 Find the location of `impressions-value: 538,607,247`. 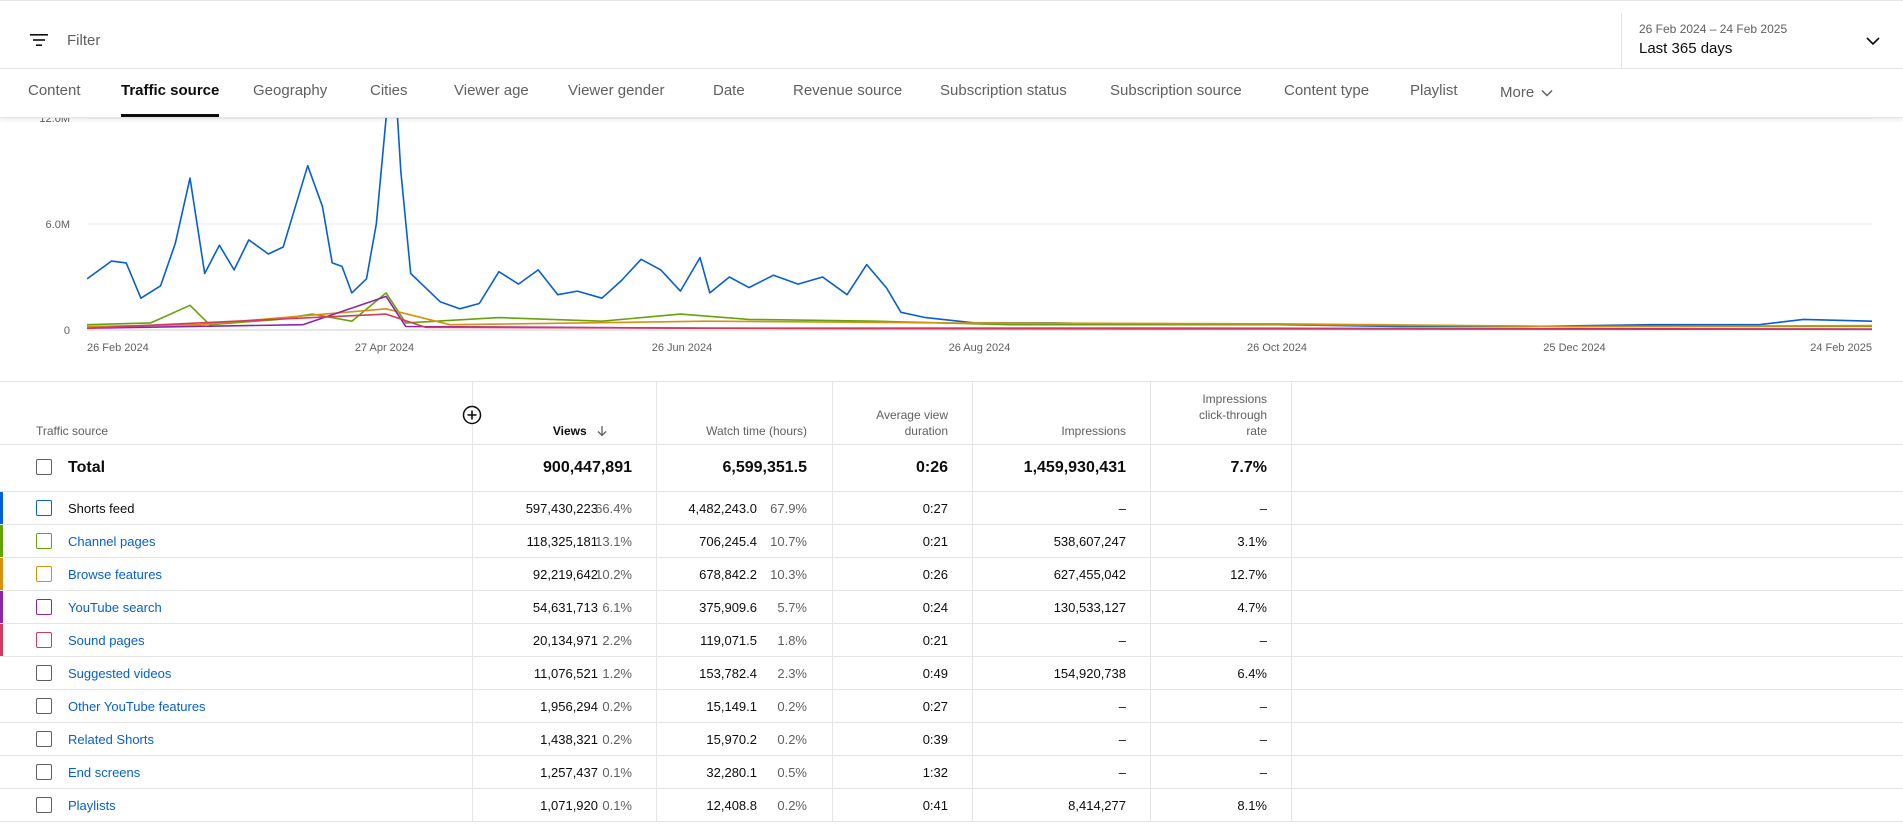

impressions-value: 538,607,247 is located at coordinates (1089, 541).